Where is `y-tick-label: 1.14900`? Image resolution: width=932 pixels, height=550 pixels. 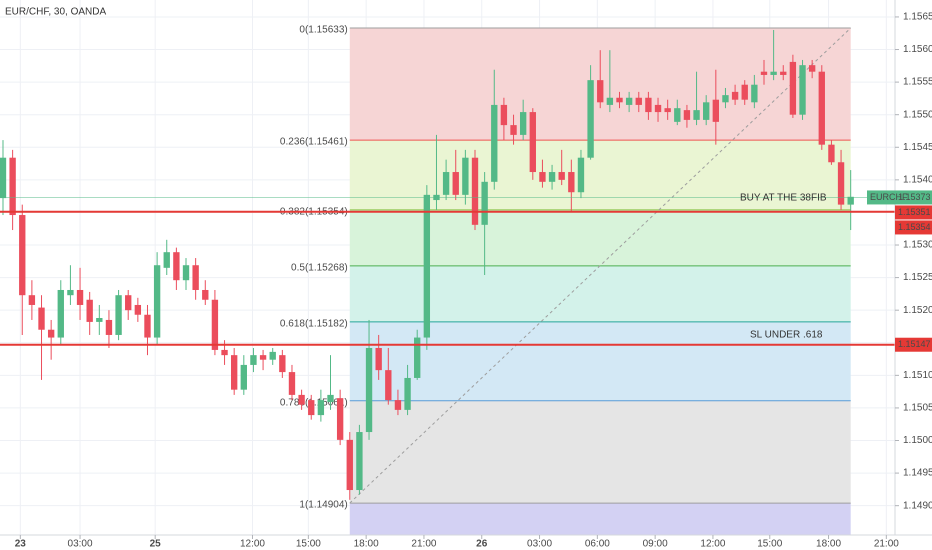
y-tick-label: 1.14900 is located at coordinates (917, 505).